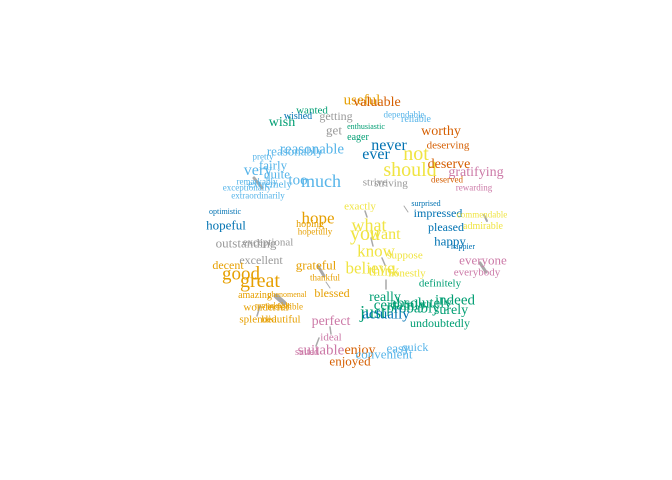 The height and width of the screenshot is (480, 672). Describe the element at coordinates (446, 227) in the screenshot. I see `cloud-word: pleased` at that location.